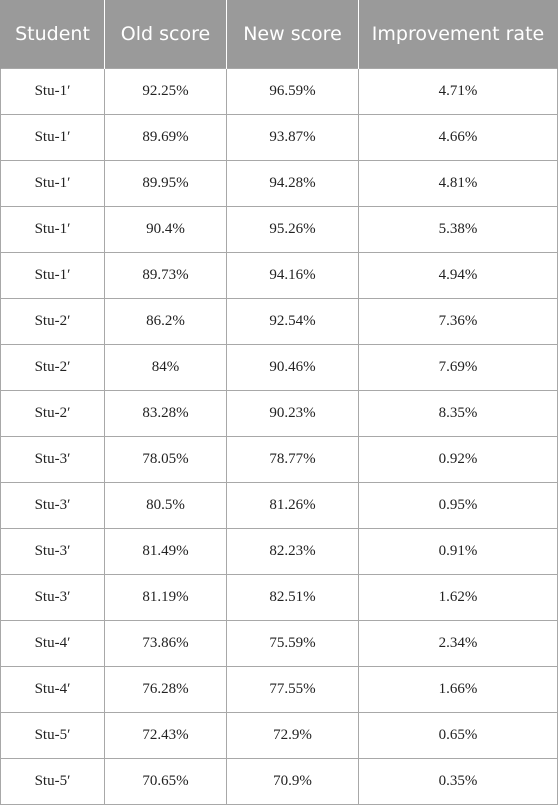  I want to click on table-row: Stu-2′ 84% 90.46% 7.69%, so click(279, 367).